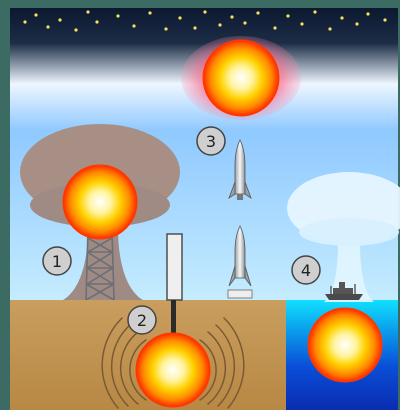 This screenshot has height=410, width=400. I want to click on underground-shaft, so click(174, 286).